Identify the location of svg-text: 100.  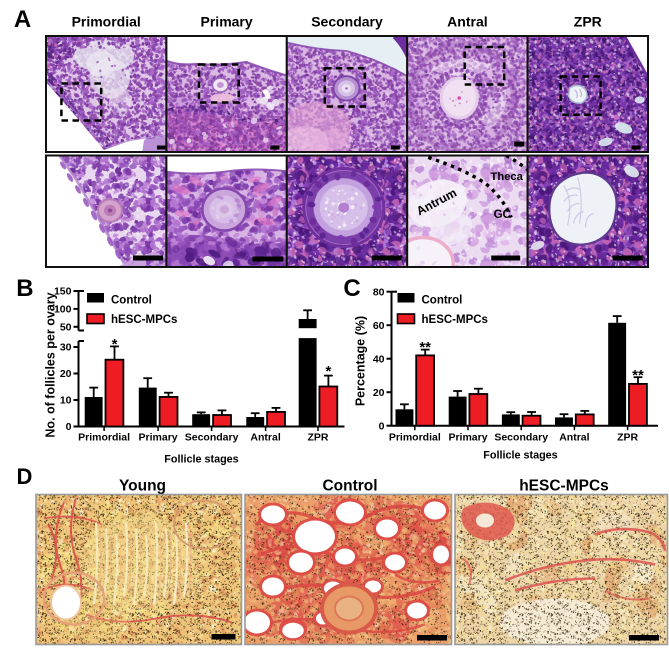
(63, 310).